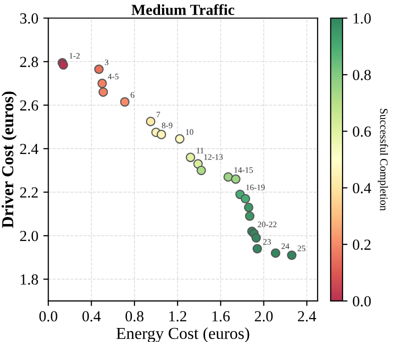 This screenshot has height=342, width=396. What do you see at coordinates (91, 316) in the screenshot?
I see `x-tick-label: 0.4` at bounding box center [91, 316].